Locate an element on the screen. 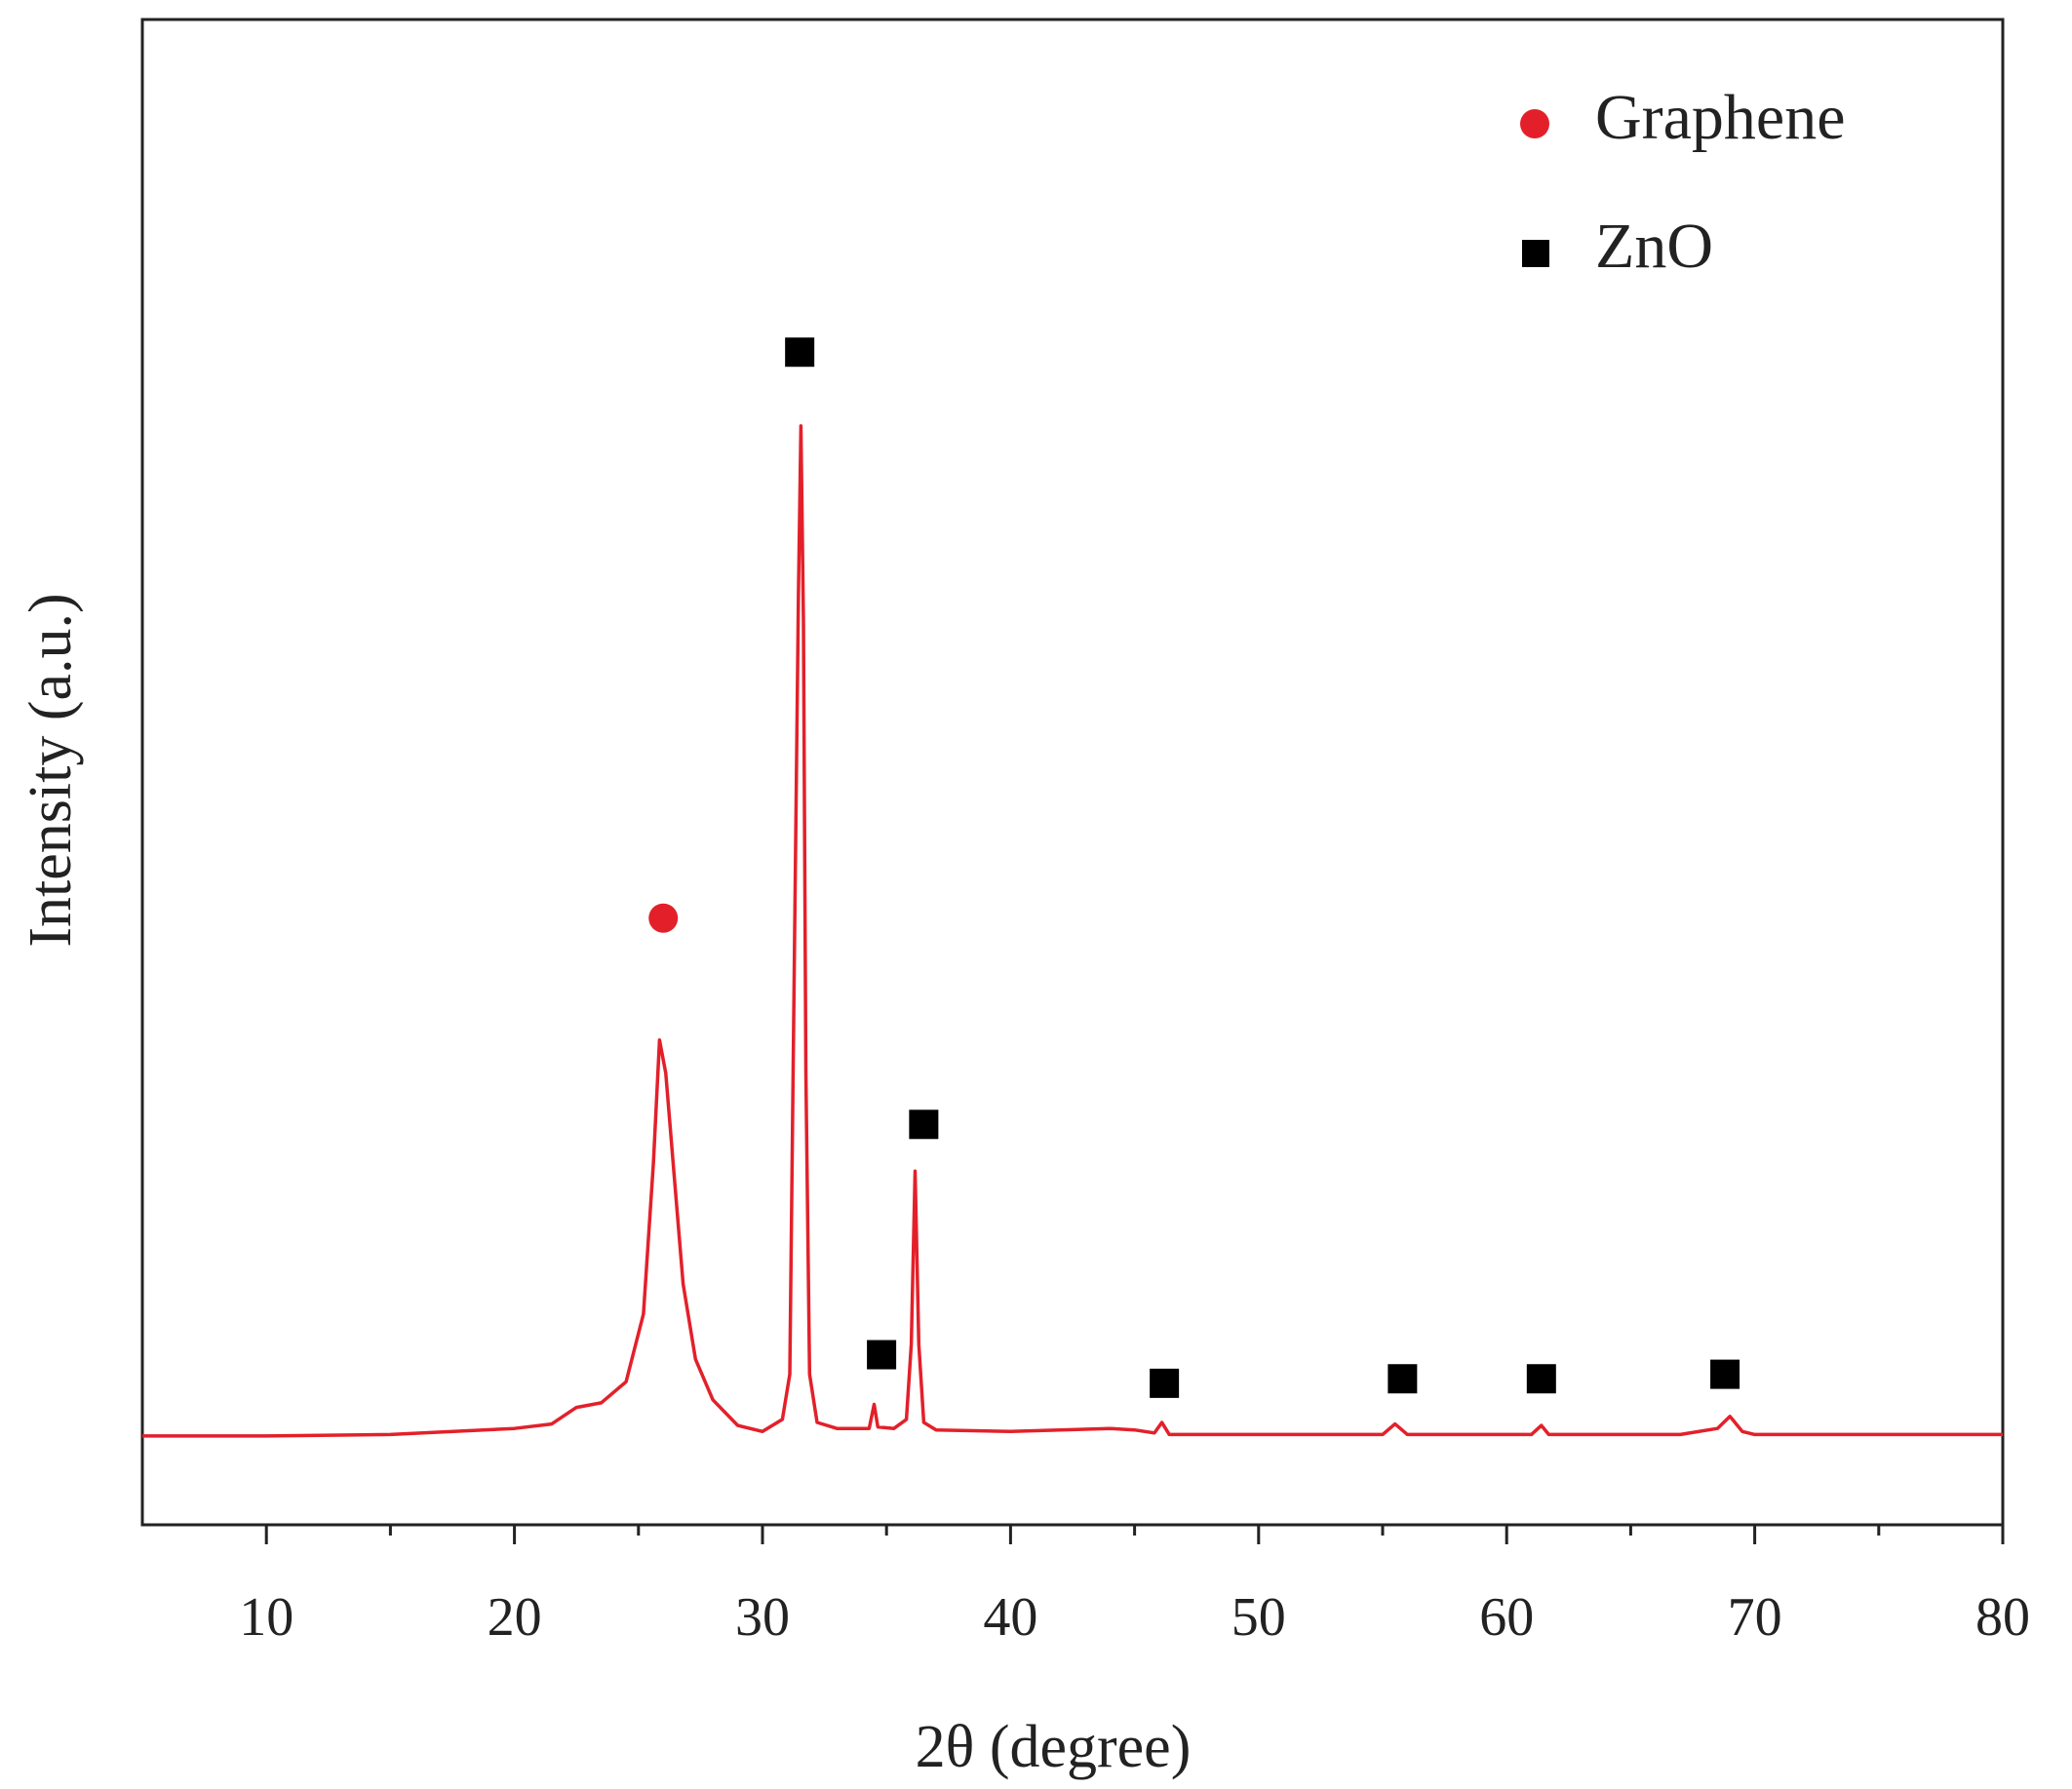  x-tick-label: 30 is located at coordinates (762, 1617).